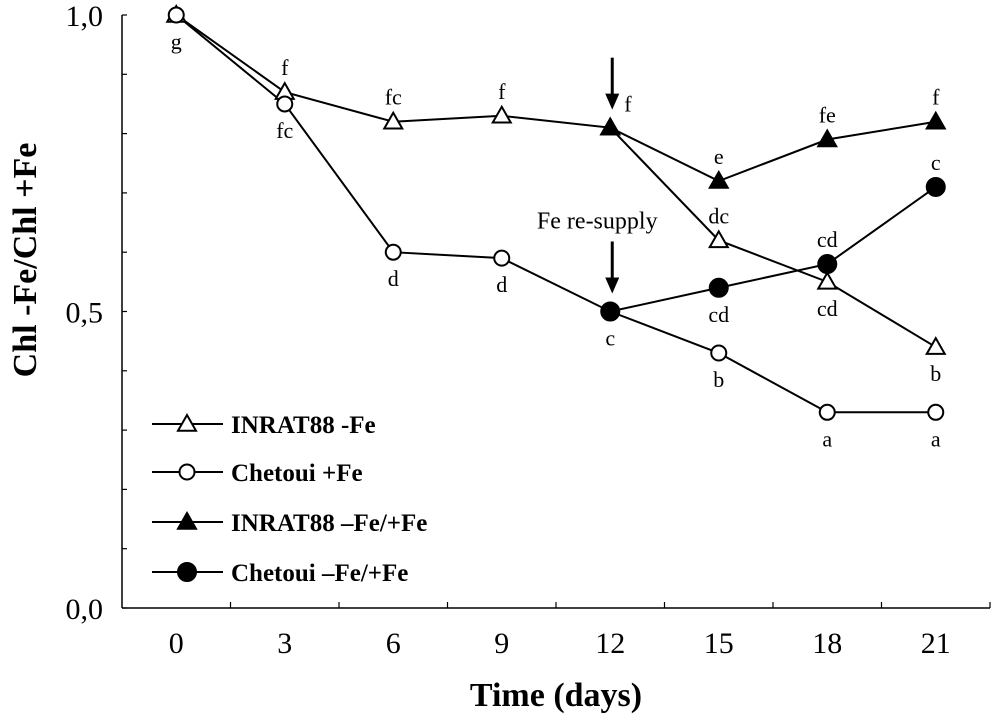 This screenshot has height=728, width=1000. I want to click on legend-marker-circle-filled, so click(187, 572).